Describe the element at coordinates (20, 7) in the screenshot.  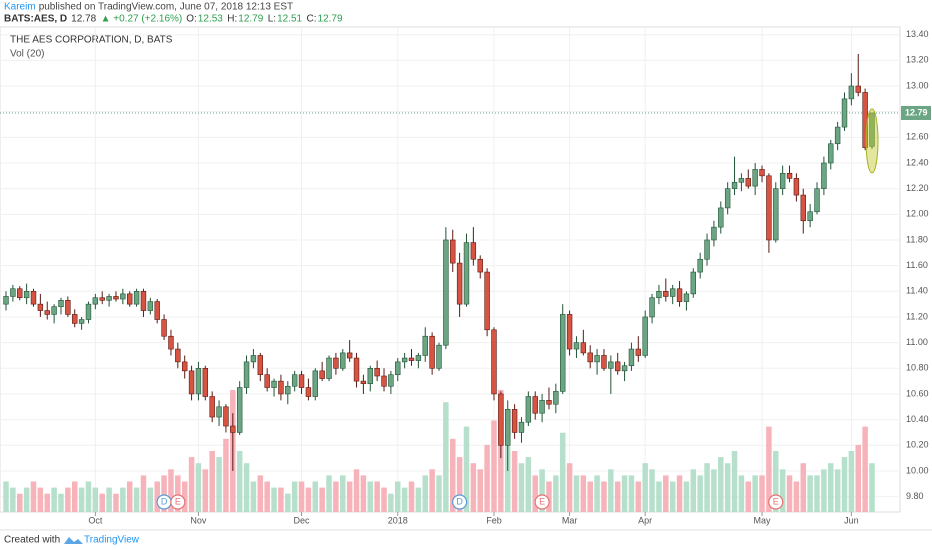
I see `author: Kareim` at that location.